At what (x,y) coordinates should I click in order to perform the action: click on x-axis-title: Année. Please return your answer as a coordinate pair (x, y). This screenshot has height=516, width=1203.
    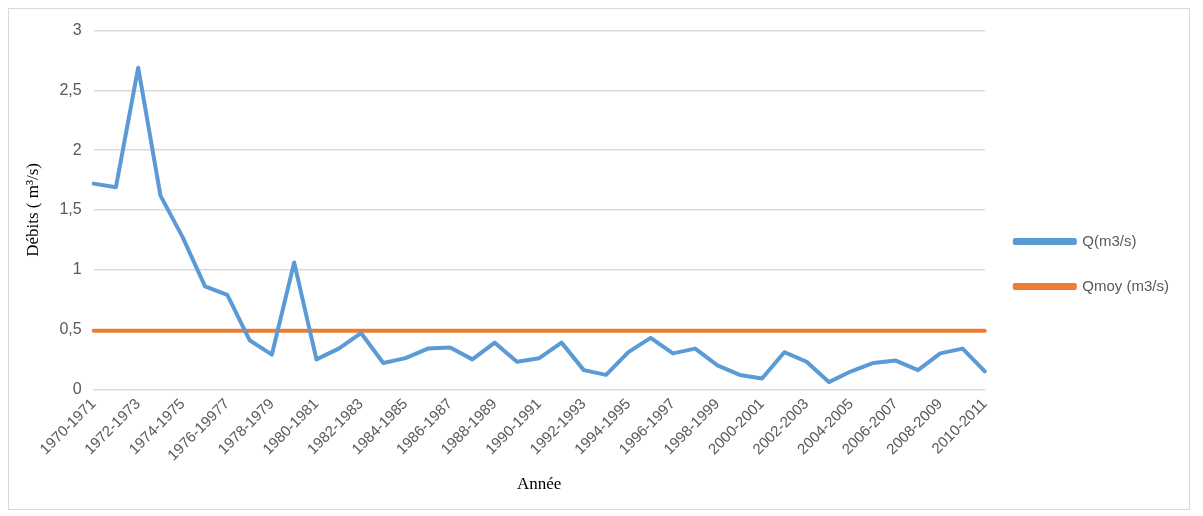
    Looking at the image, I should click on (539, 484).